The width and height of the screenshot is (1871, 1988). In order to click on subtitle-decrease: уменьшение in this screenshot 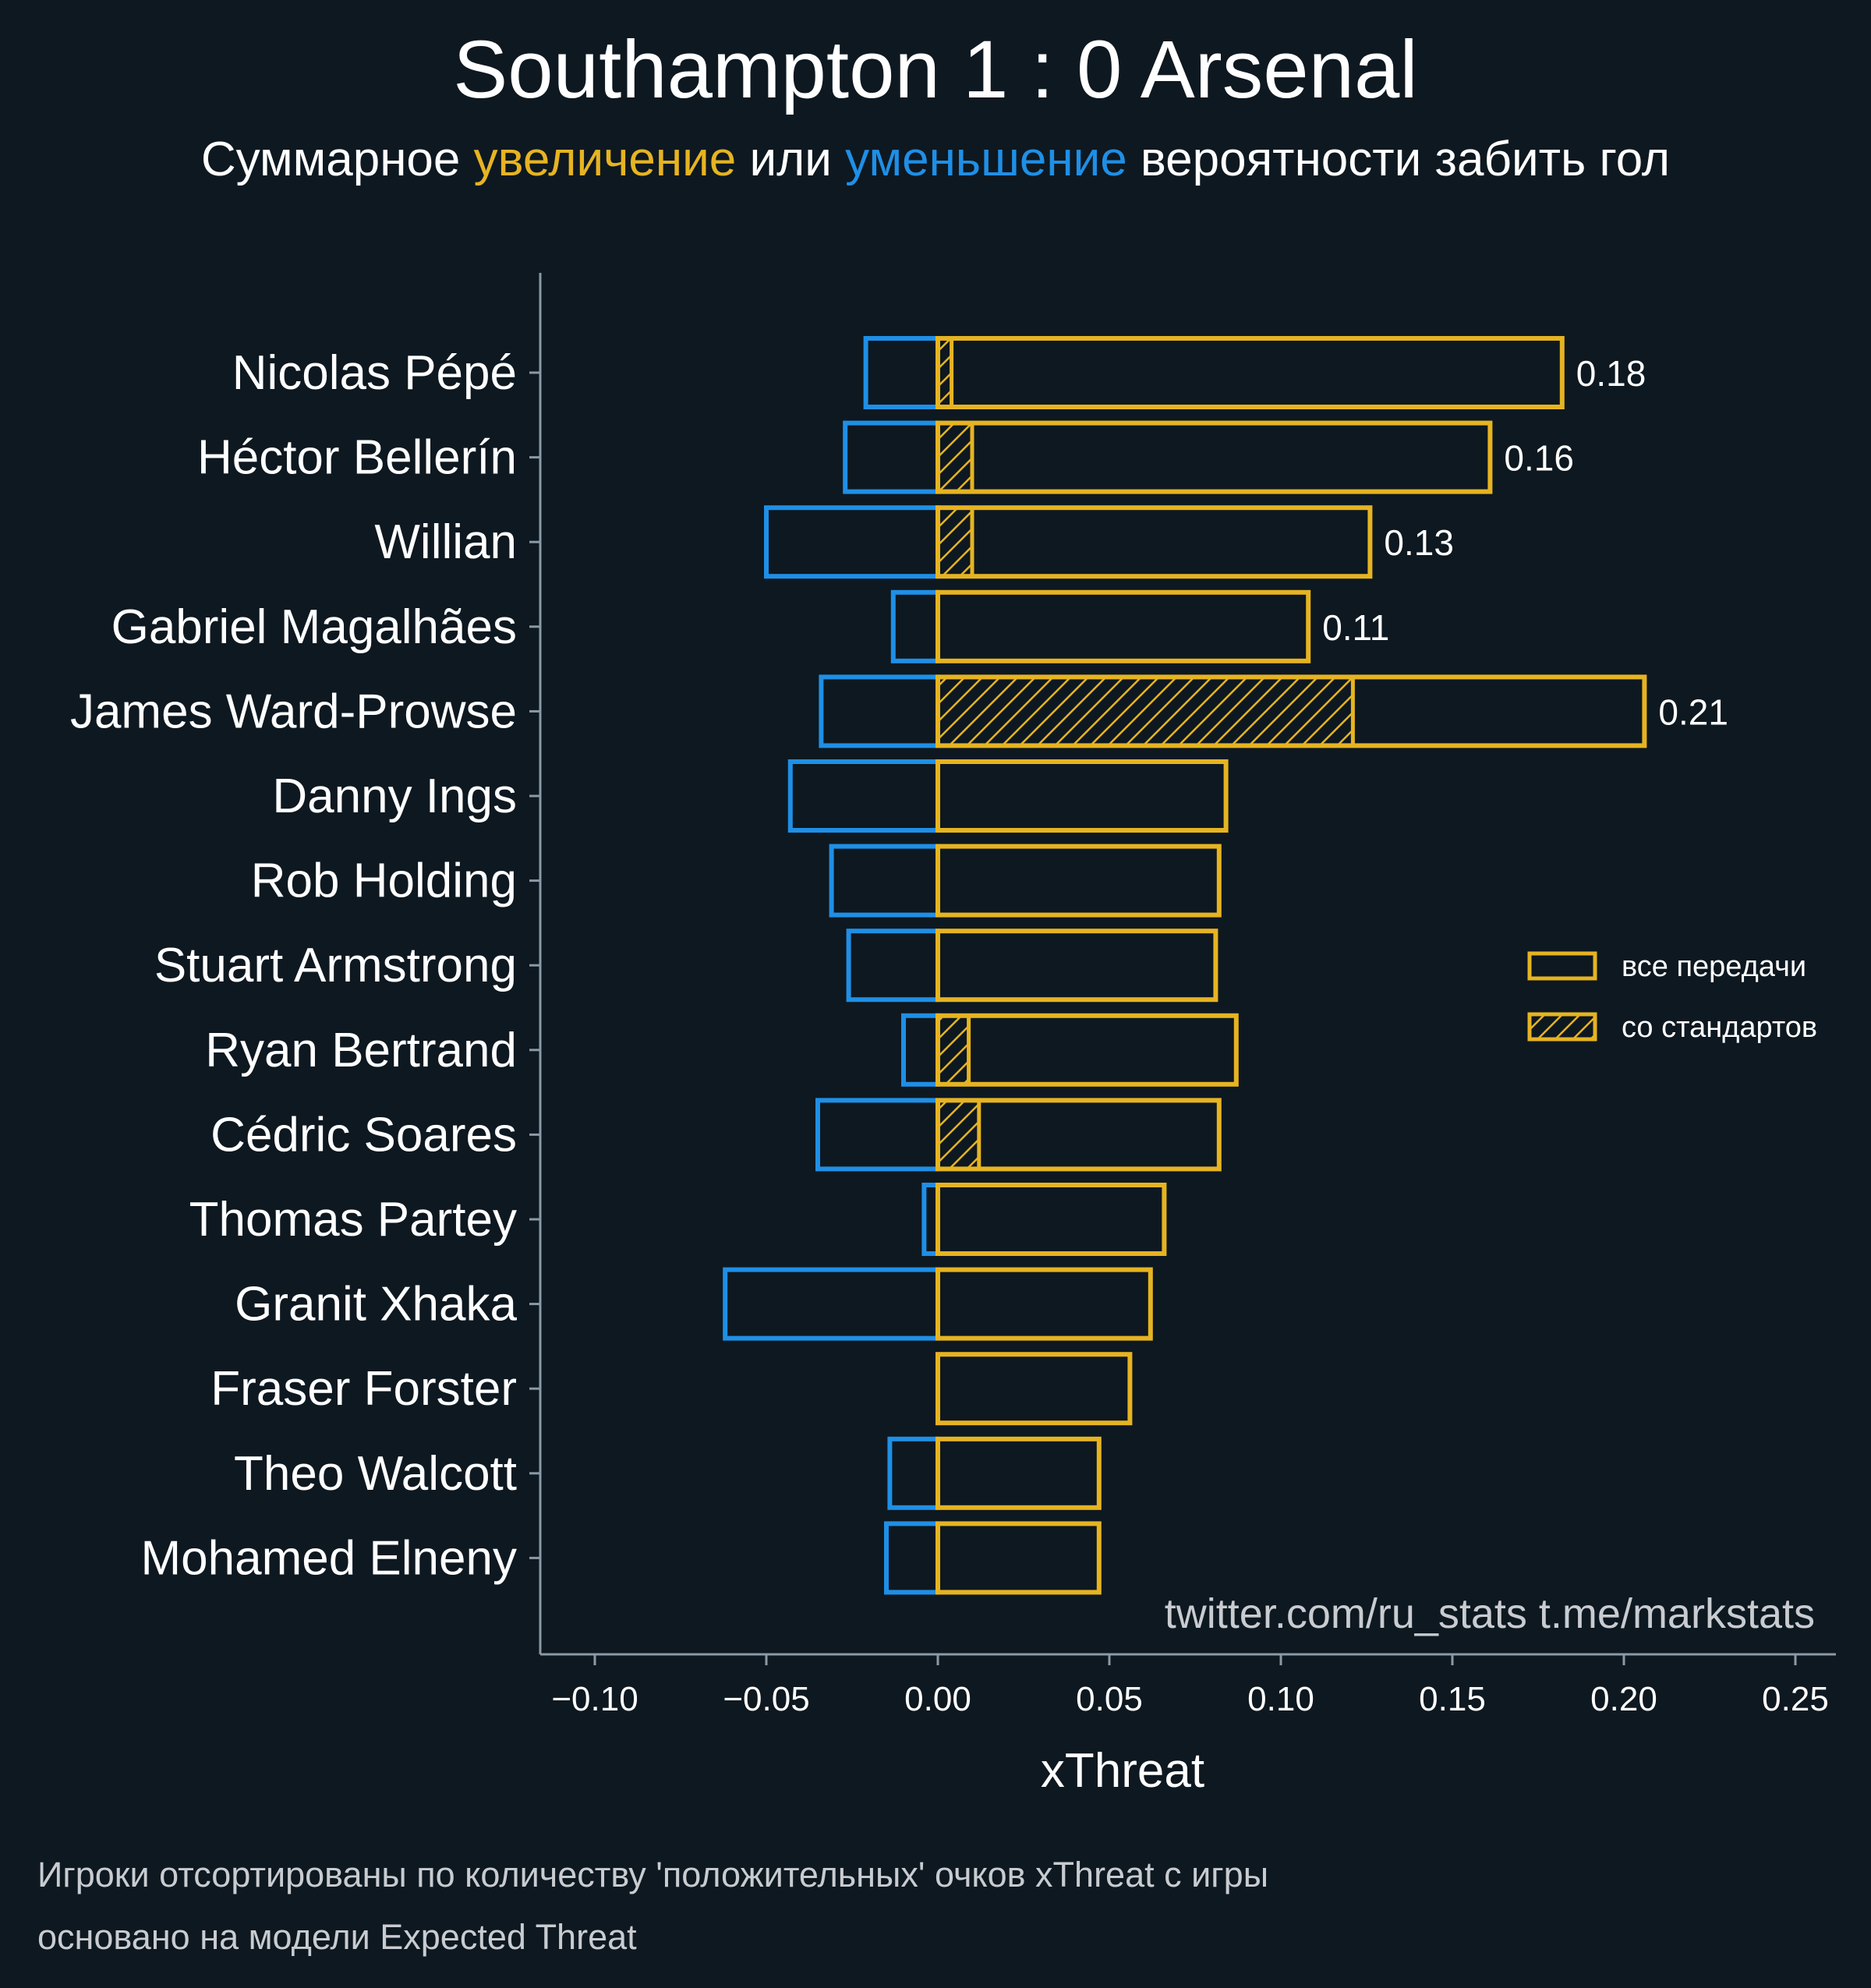, I will do `click(986, 159)`.